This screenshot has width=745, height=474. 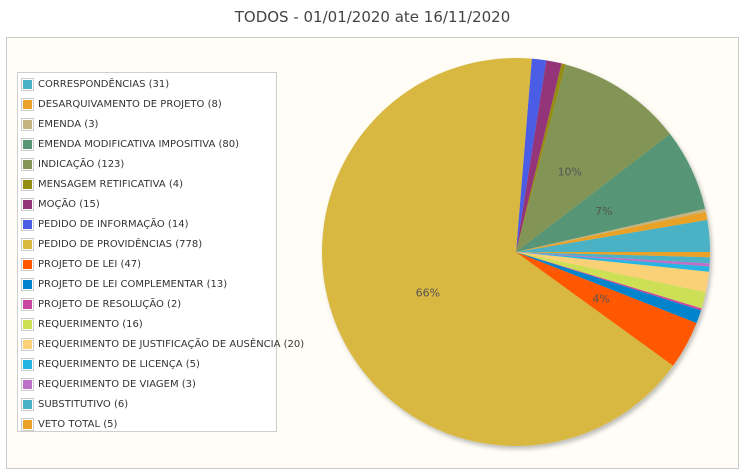 What do you see at coordinates (117, 384) in the screenshot?
I see `legend-label: REQUERIMENTO DE VIAGEM (3)` at bounding box center [117, 384].